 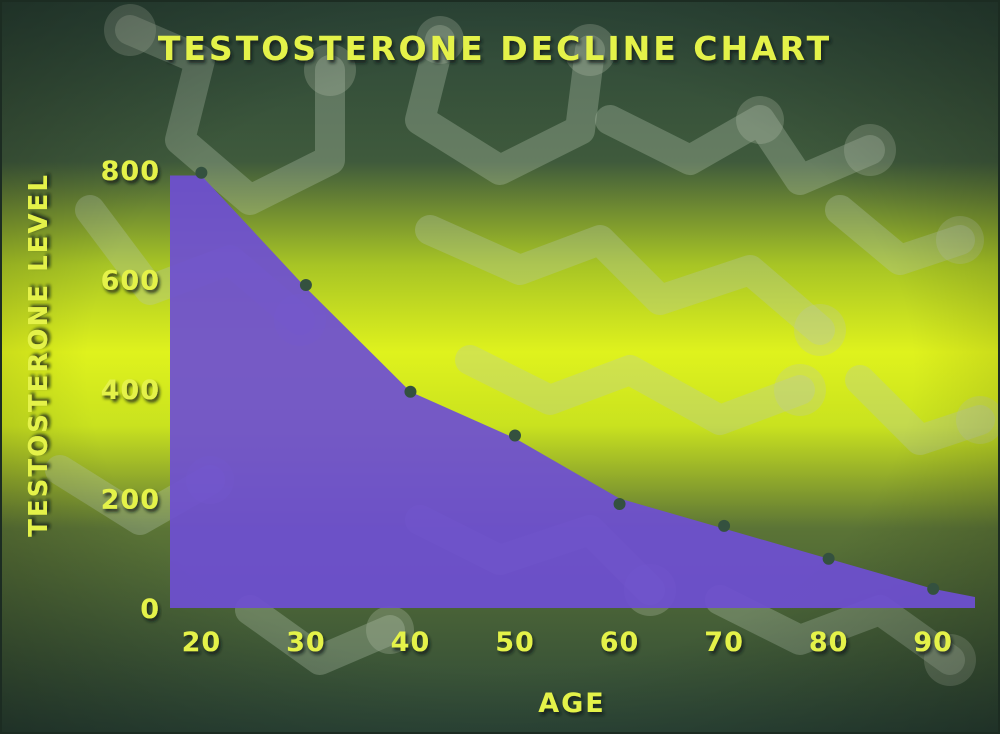 What do you see at coordinates (724, 642) in the screenshot?
I see `x-tick-label-70: 70` at bounding box center [724, 642].